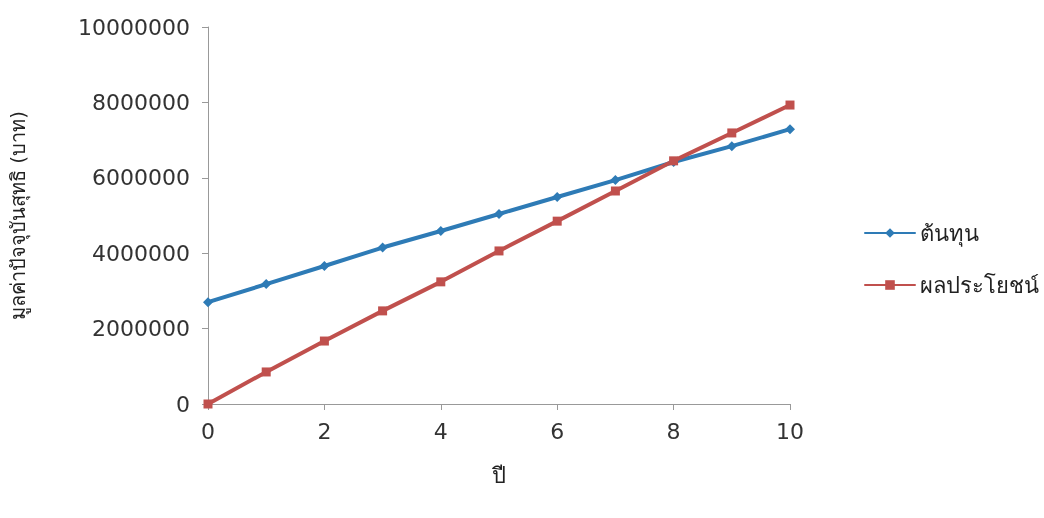 The image size is (1044, 518). Describe the element at coordinates (949, 233) in the screenshot. I see `legend-label: ต้นทุน` at that location.